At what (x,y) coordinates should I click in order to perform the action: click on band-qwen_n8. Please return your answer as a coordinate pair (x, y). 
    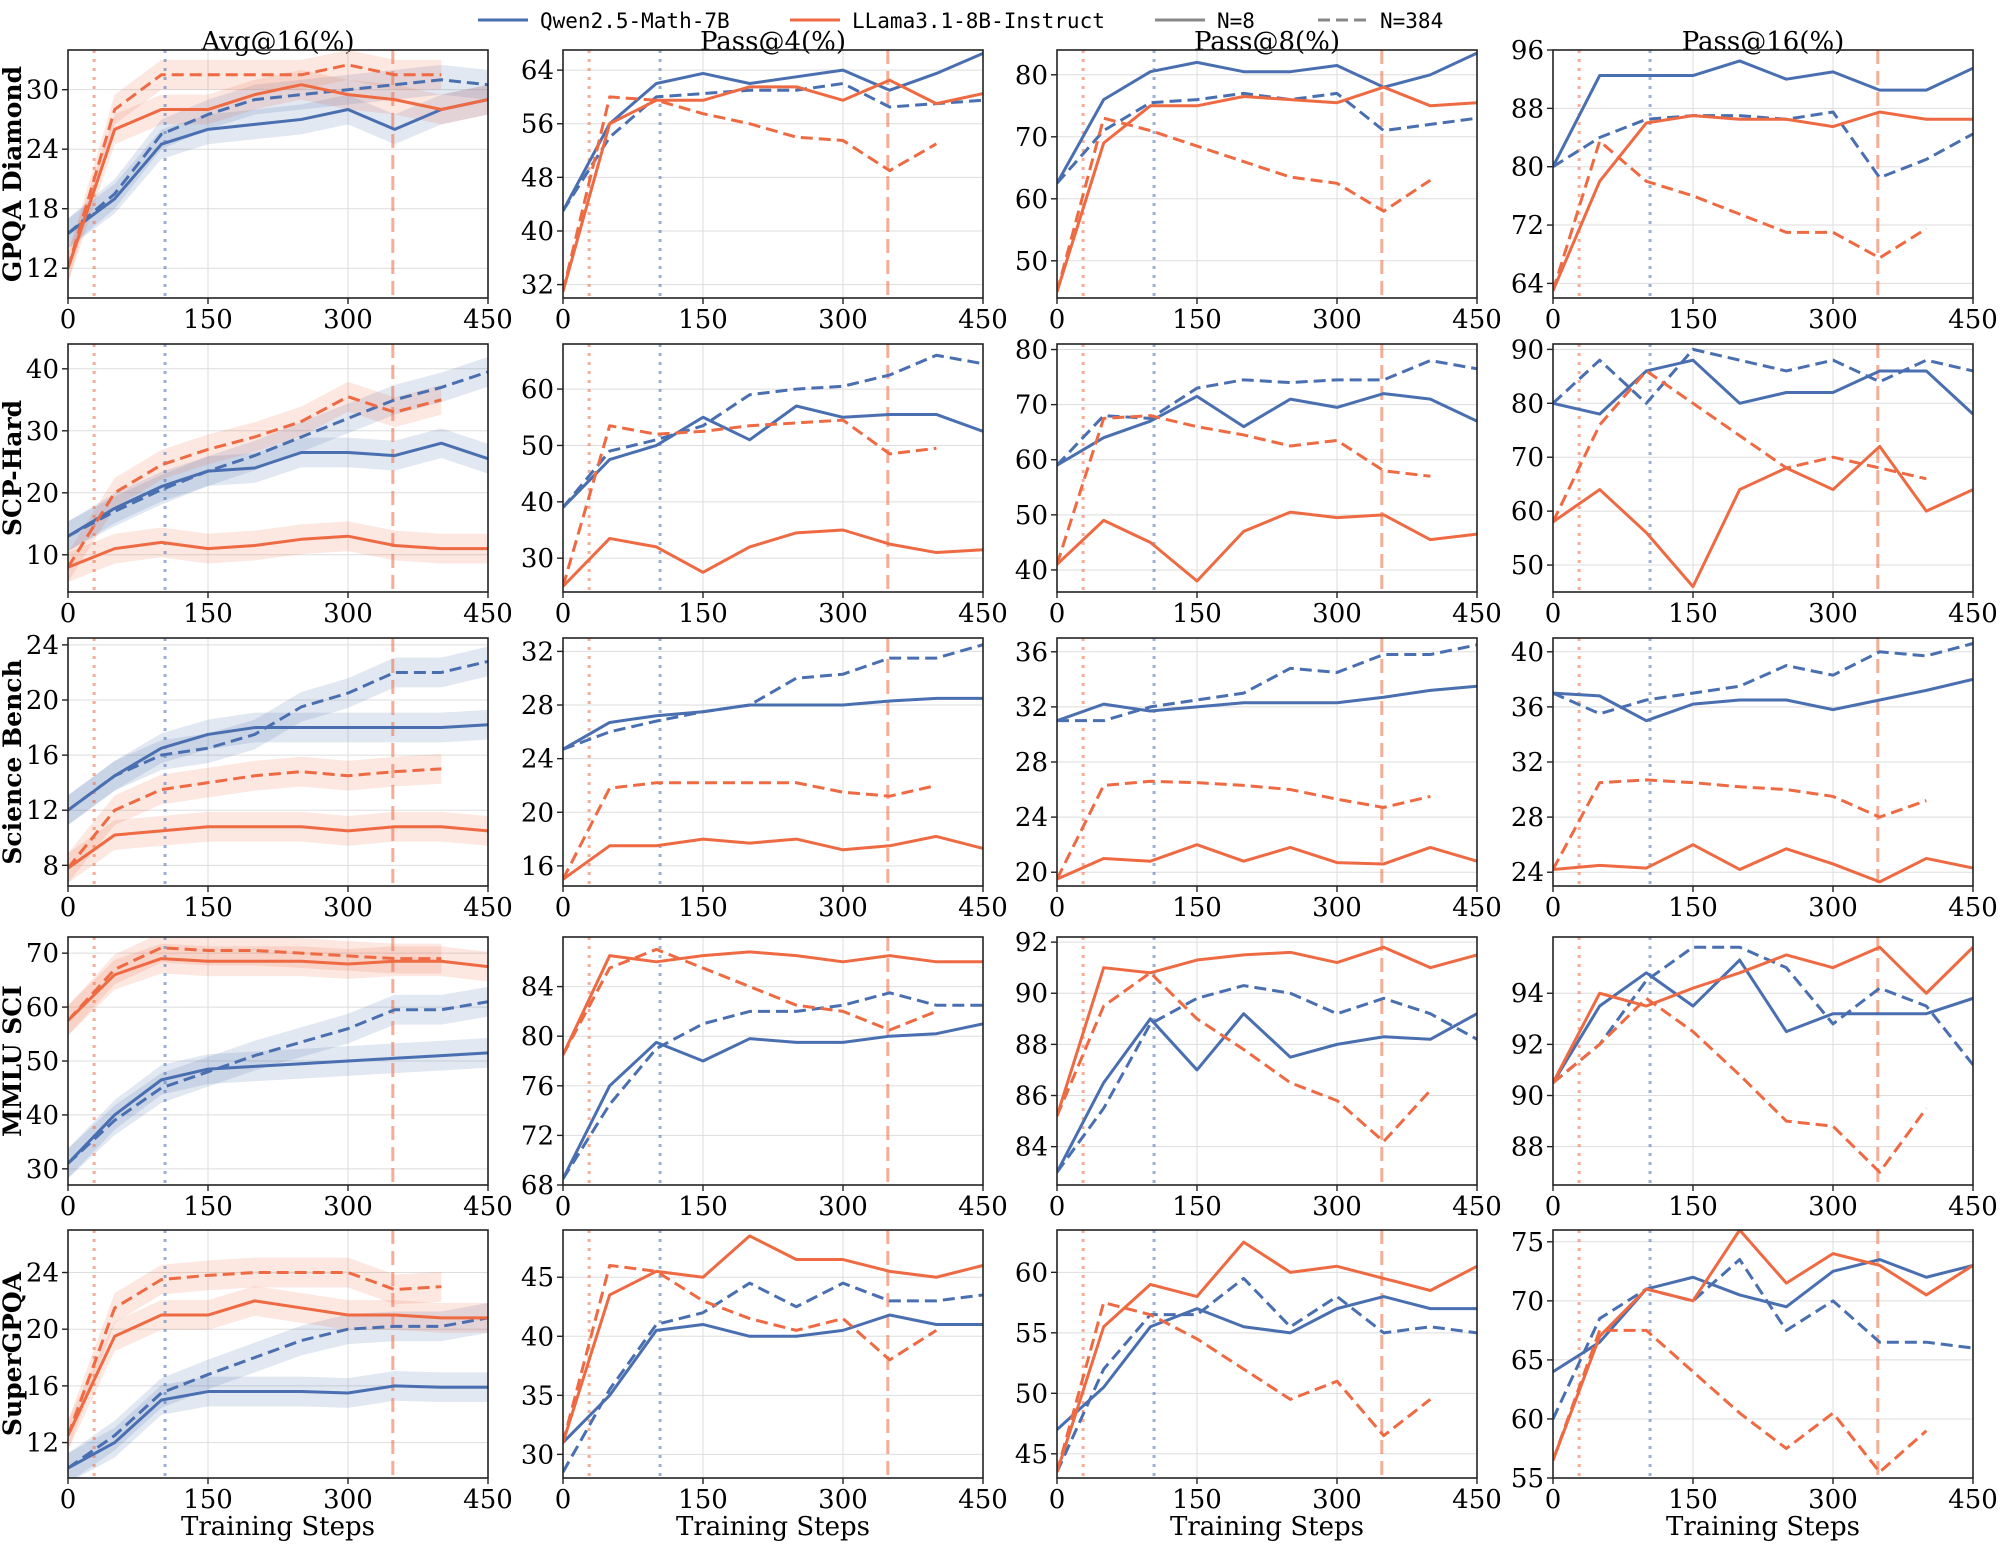
    Looking at the image, I should click on (278, 767).